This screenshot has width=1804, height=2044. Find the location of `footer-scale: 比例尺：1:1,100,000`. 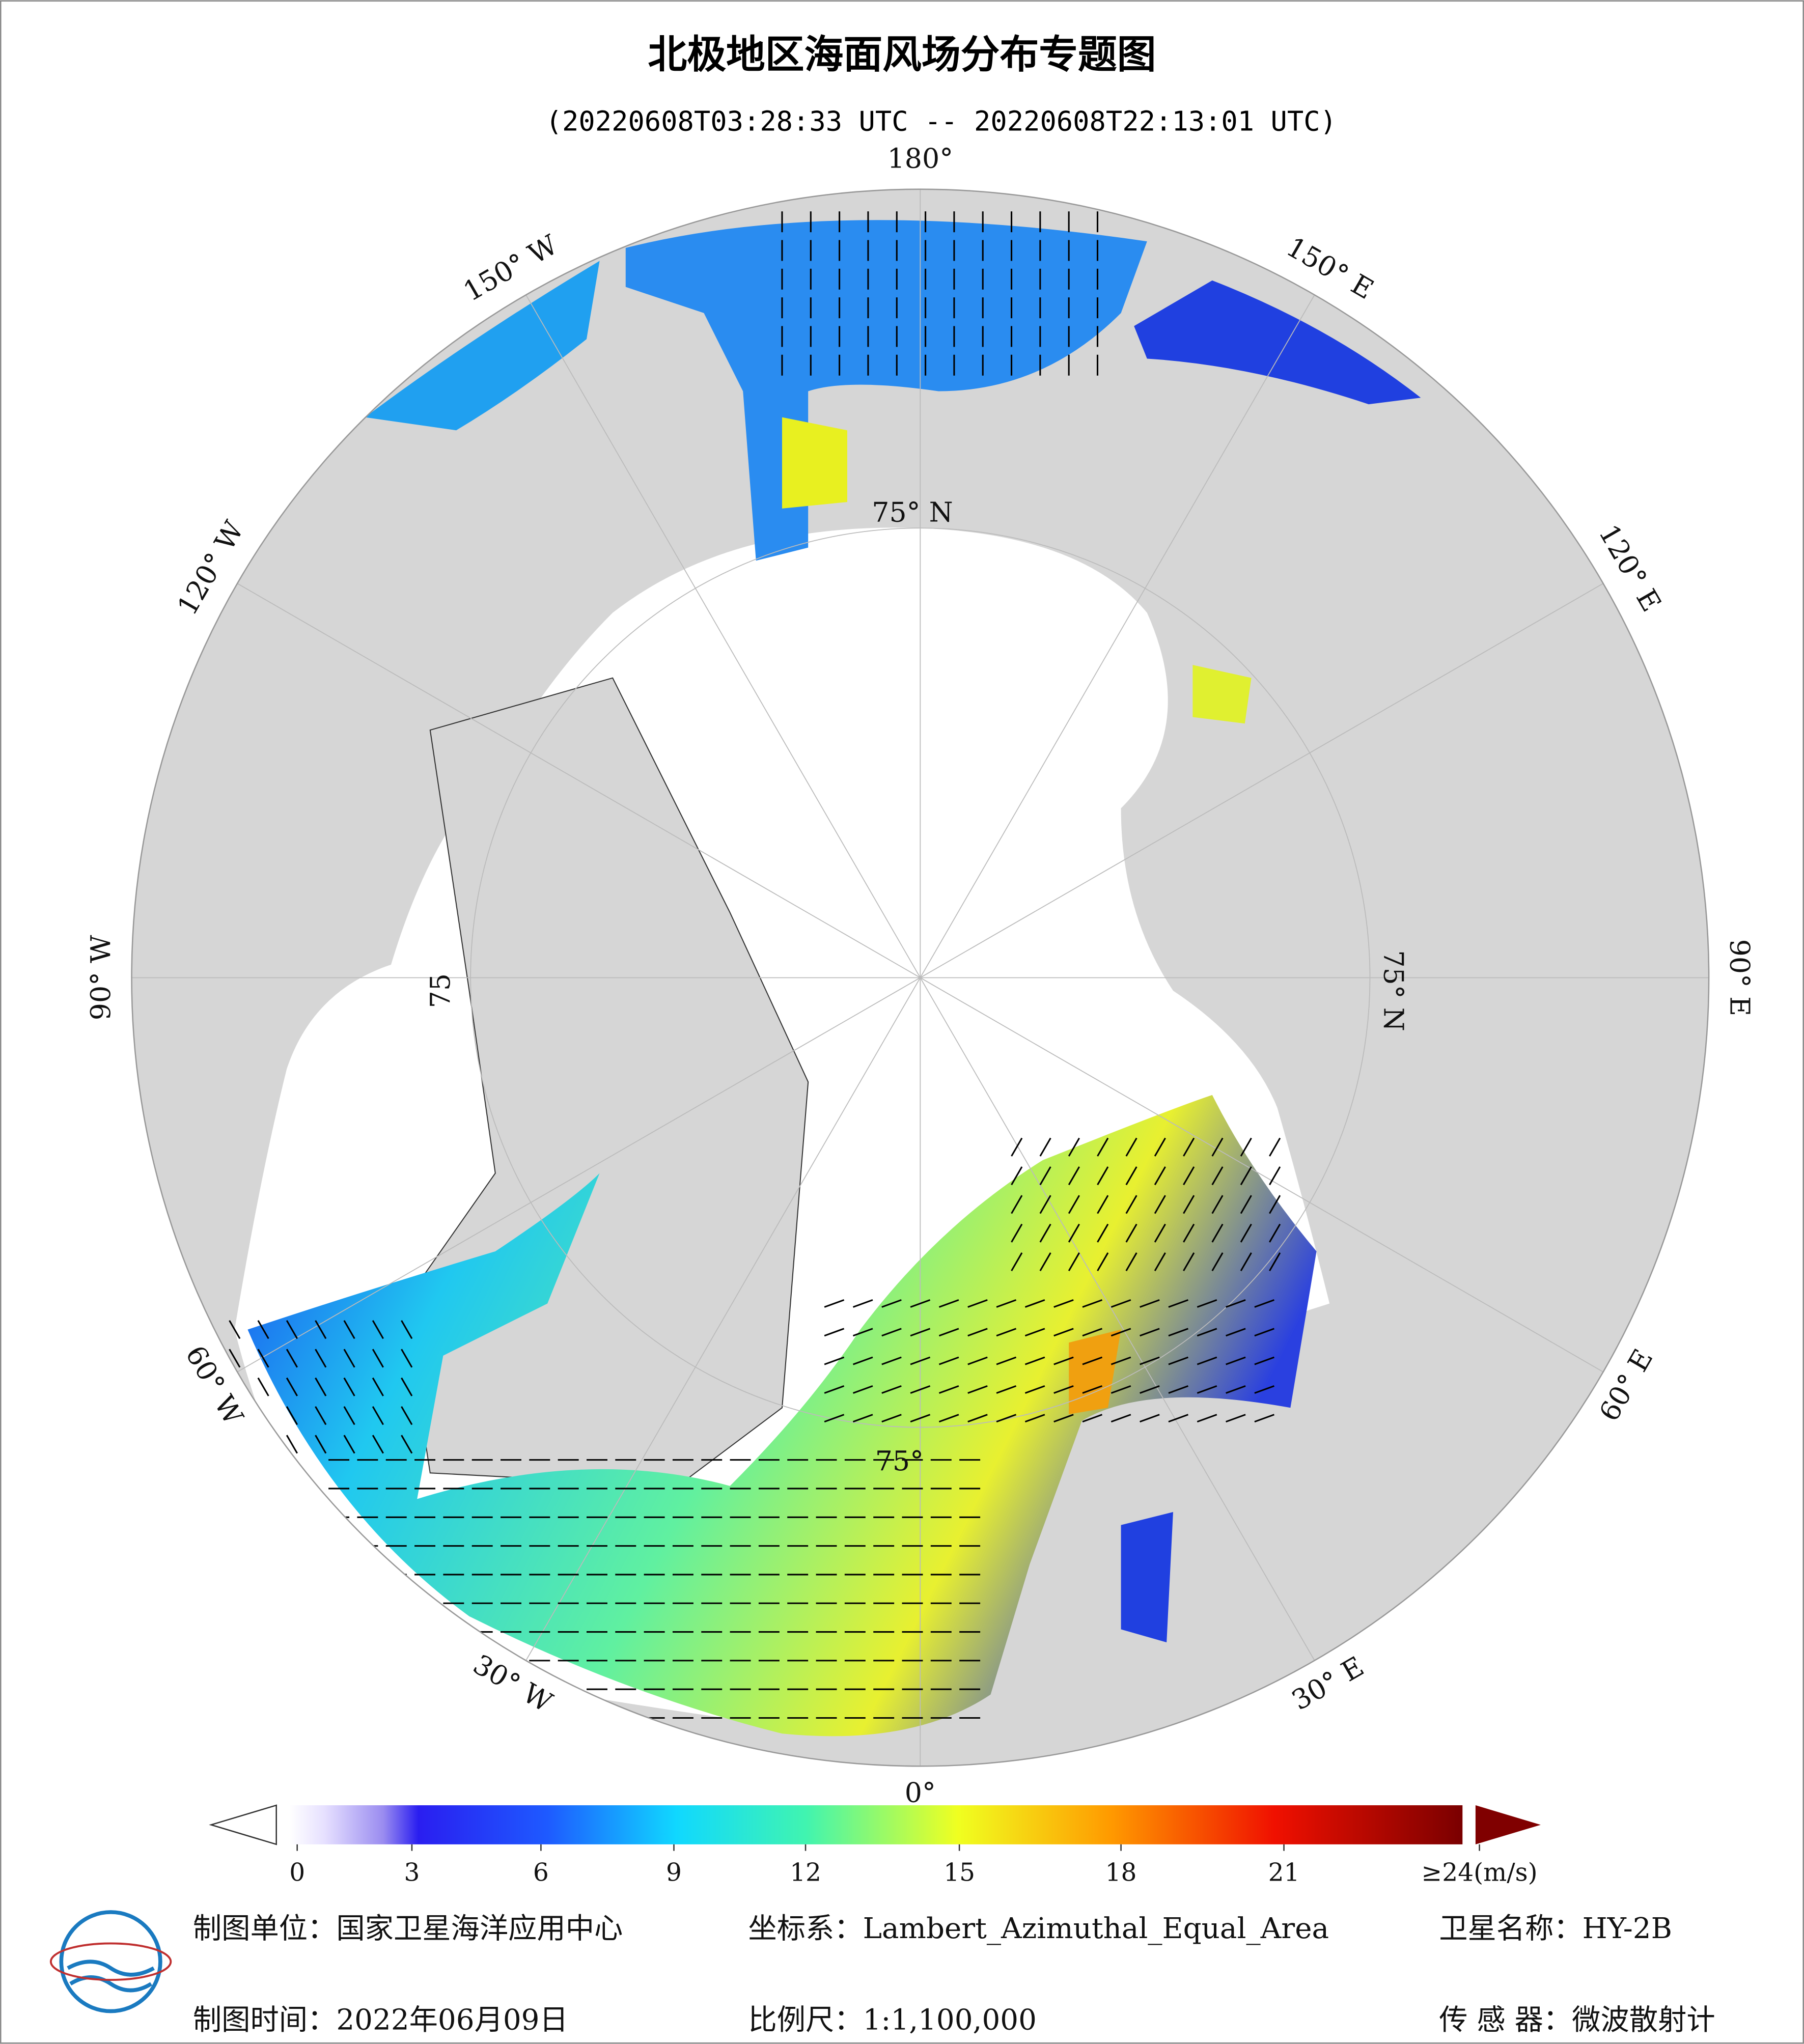

footer-scale: 比例尺：1:1,100,000 is located at coordinates (892, 2019).